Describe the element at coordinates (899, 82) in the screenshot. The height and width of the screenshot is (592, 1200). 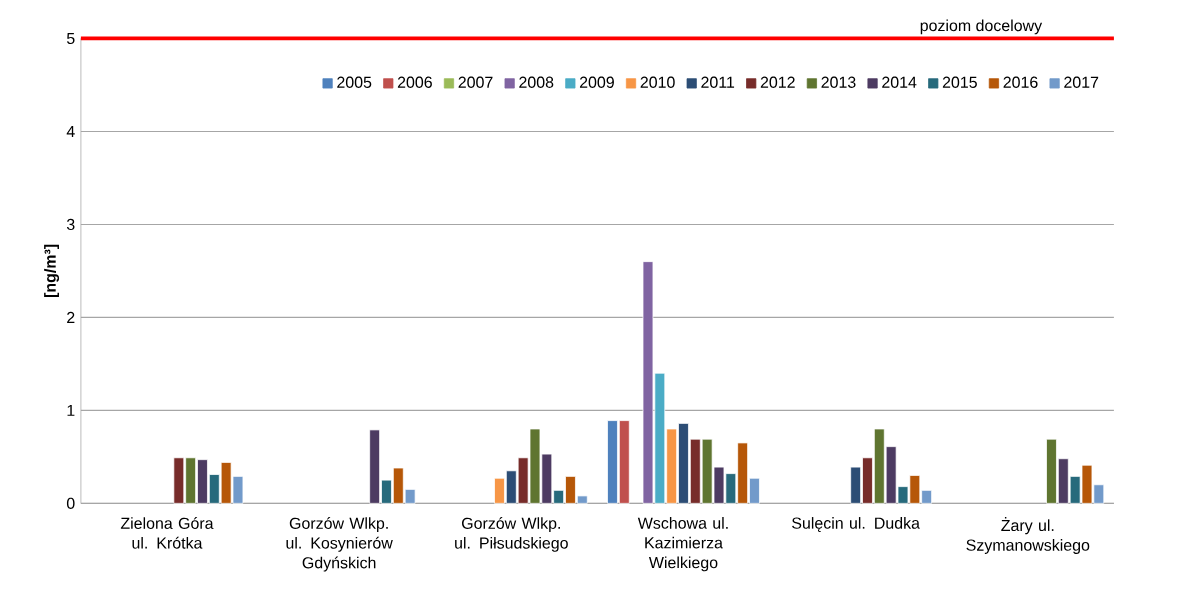
I see `legend-label: 2014` at that location.